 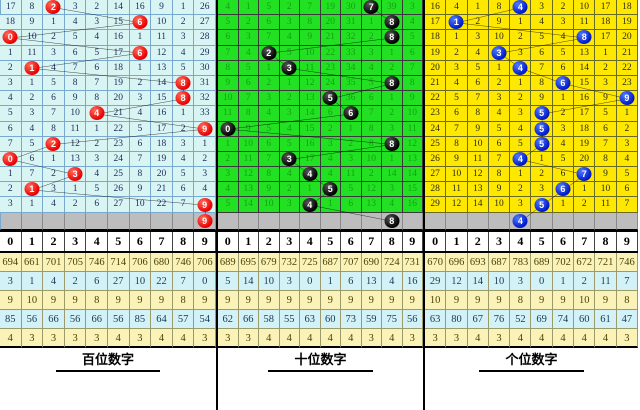 I want to click on number-cell: 29, so click(x=436, y=205).